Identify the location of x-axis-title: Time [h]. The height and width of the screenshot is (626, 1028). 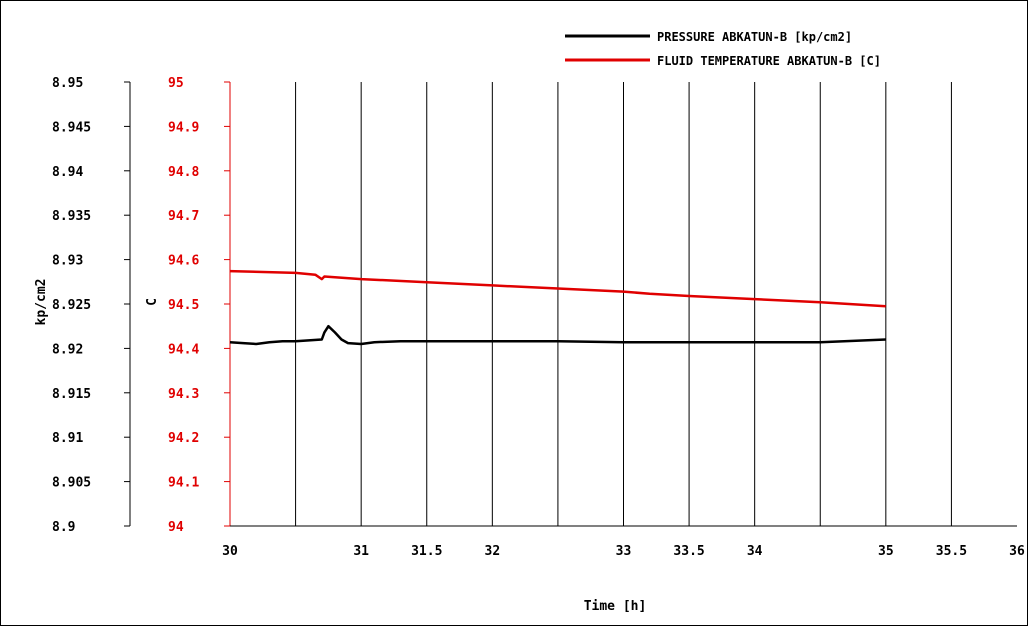
(615, 606).